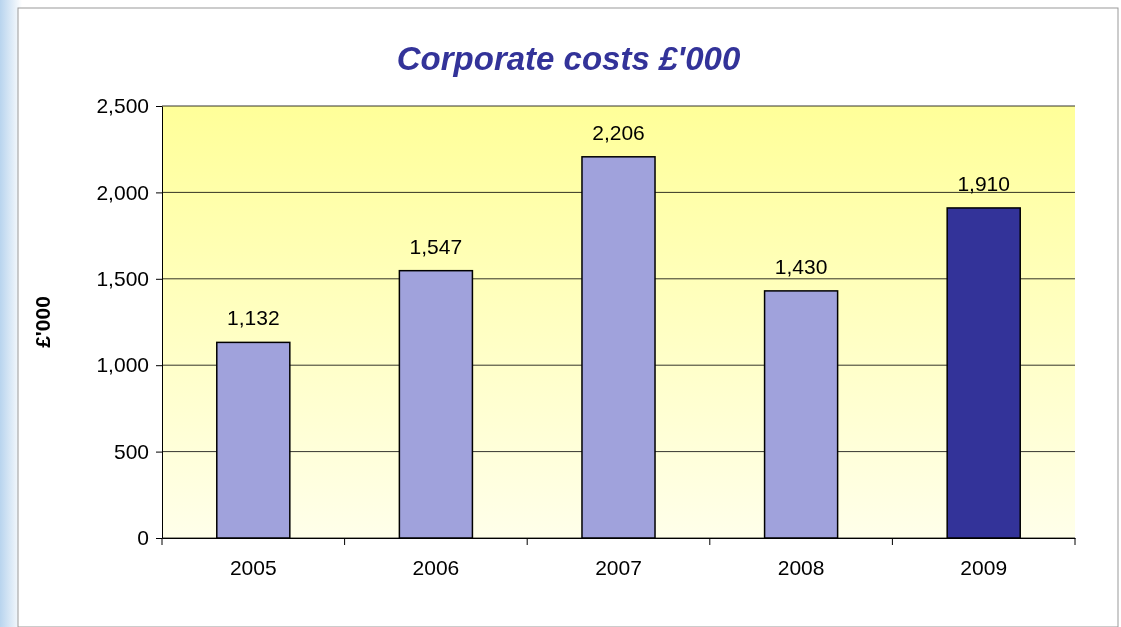 This screenshot has height=627, width=1121. Describe the element at coordinates (801, 266) in the screenshot. I see `data-label: 1,430` at that location.